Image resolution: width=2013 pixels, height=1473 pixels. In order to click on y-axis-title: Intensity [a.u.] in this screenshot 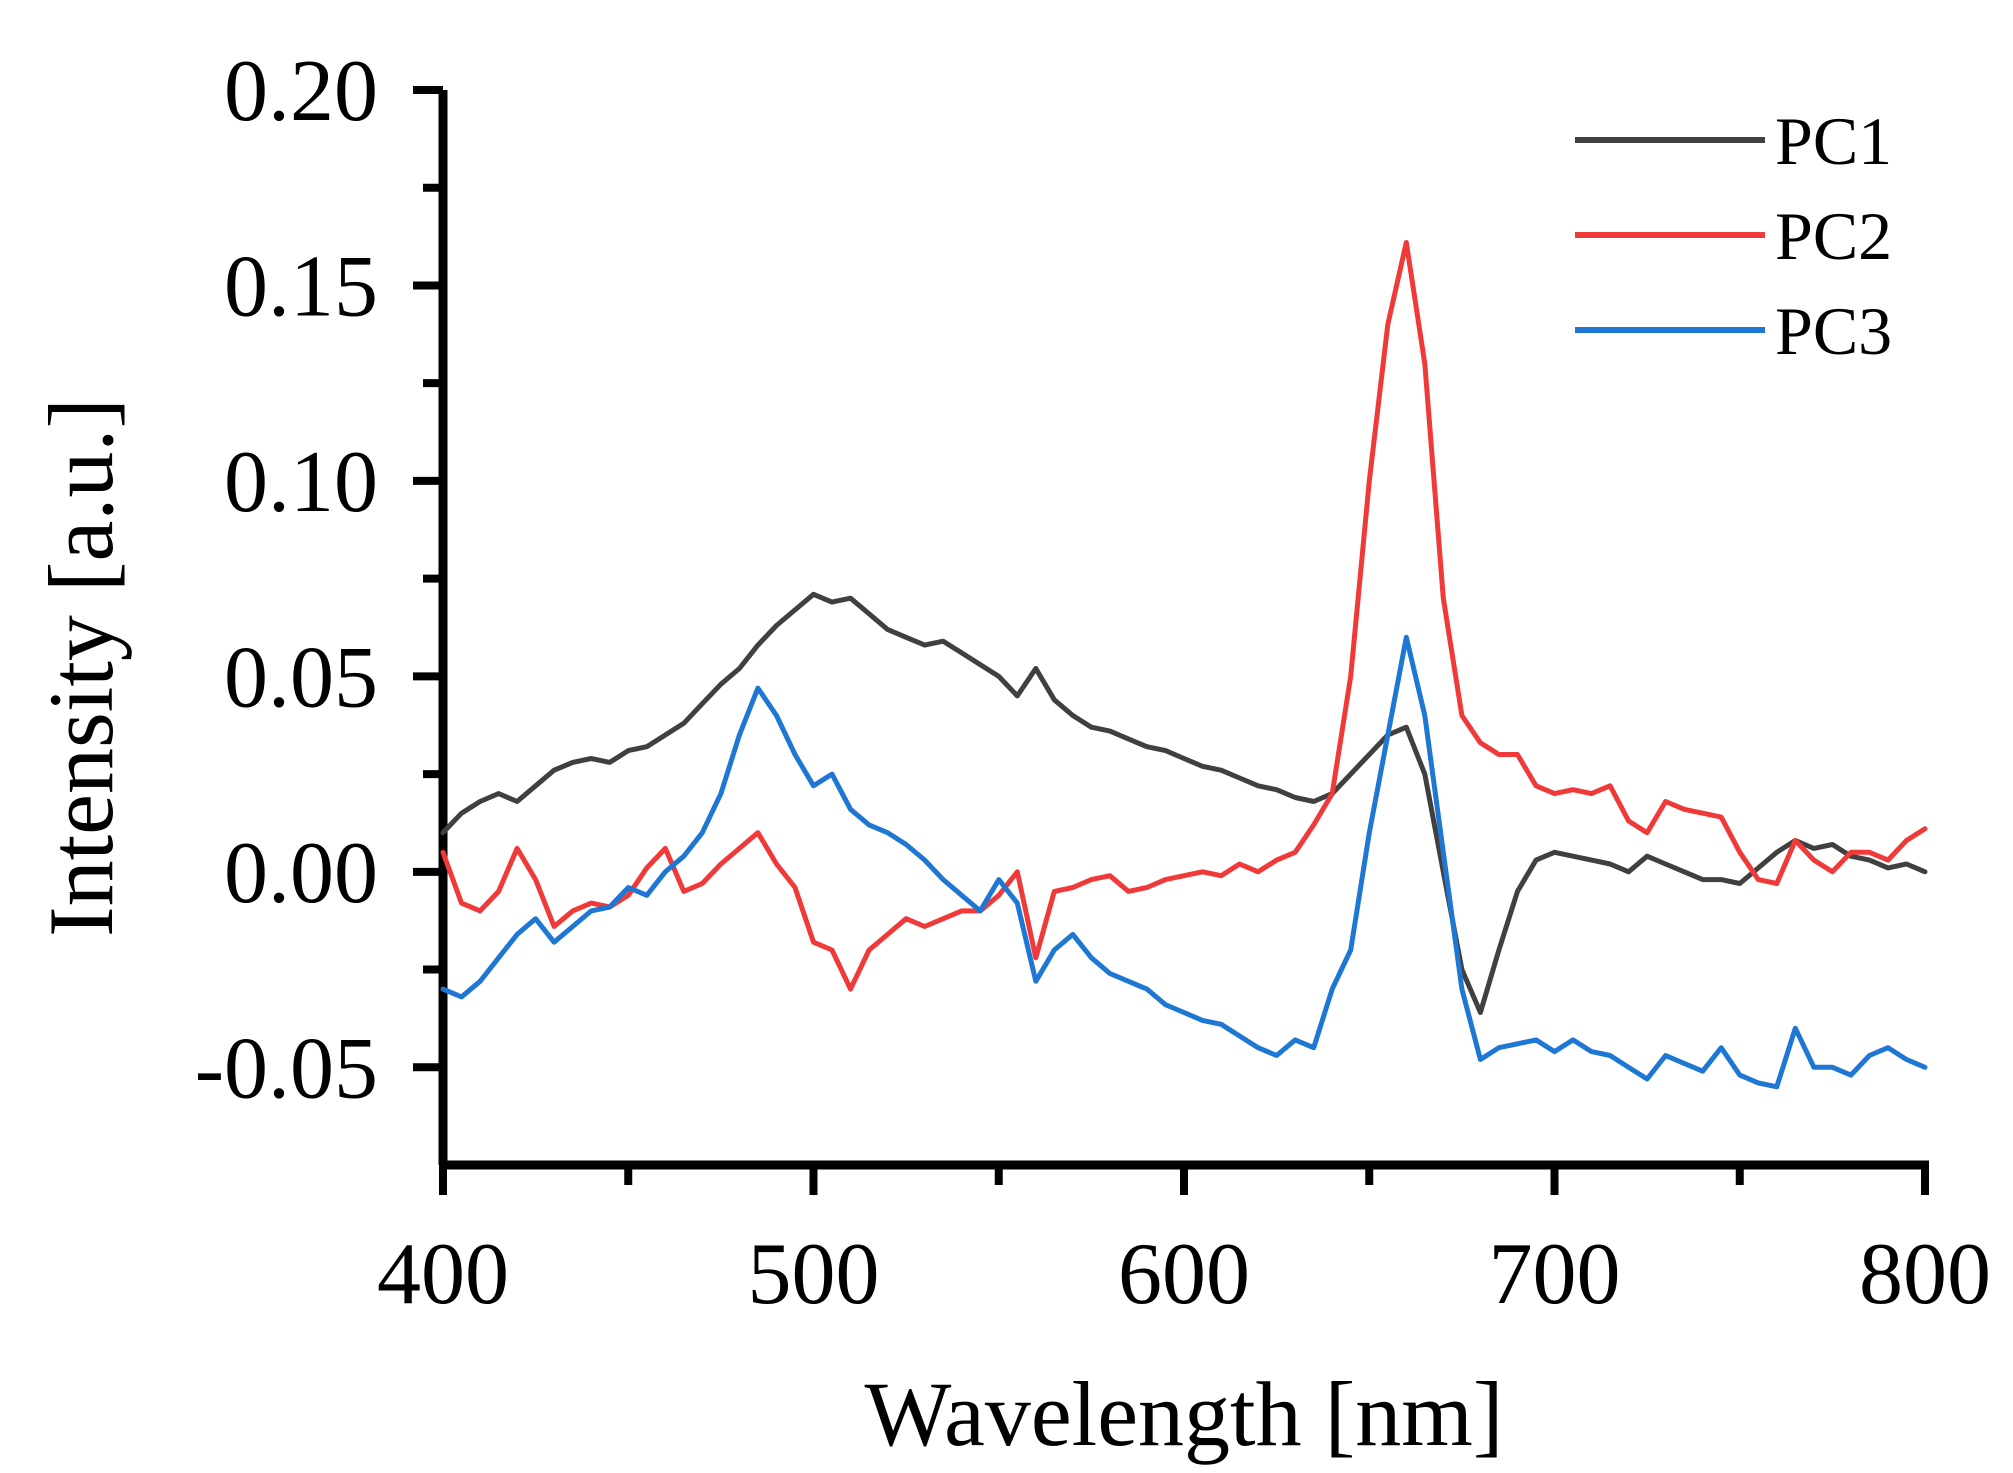, I will do `click(81, 667)`.